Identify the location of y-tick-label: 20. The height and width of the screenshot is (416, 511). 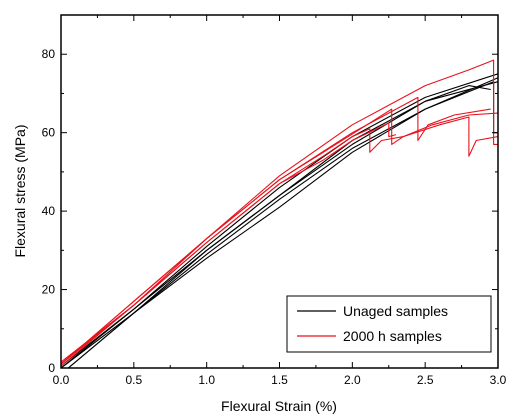
(49, 290).